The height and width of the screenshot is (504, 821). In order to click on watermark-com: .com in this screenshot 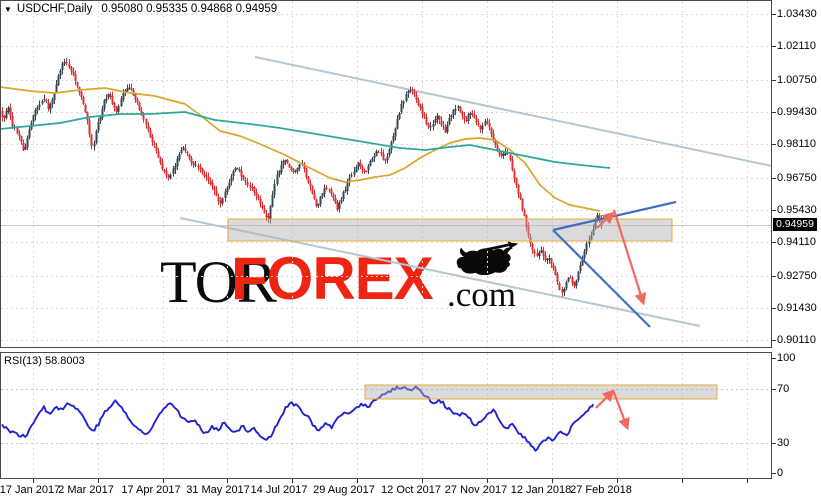, I will do `click(482, 294)`.